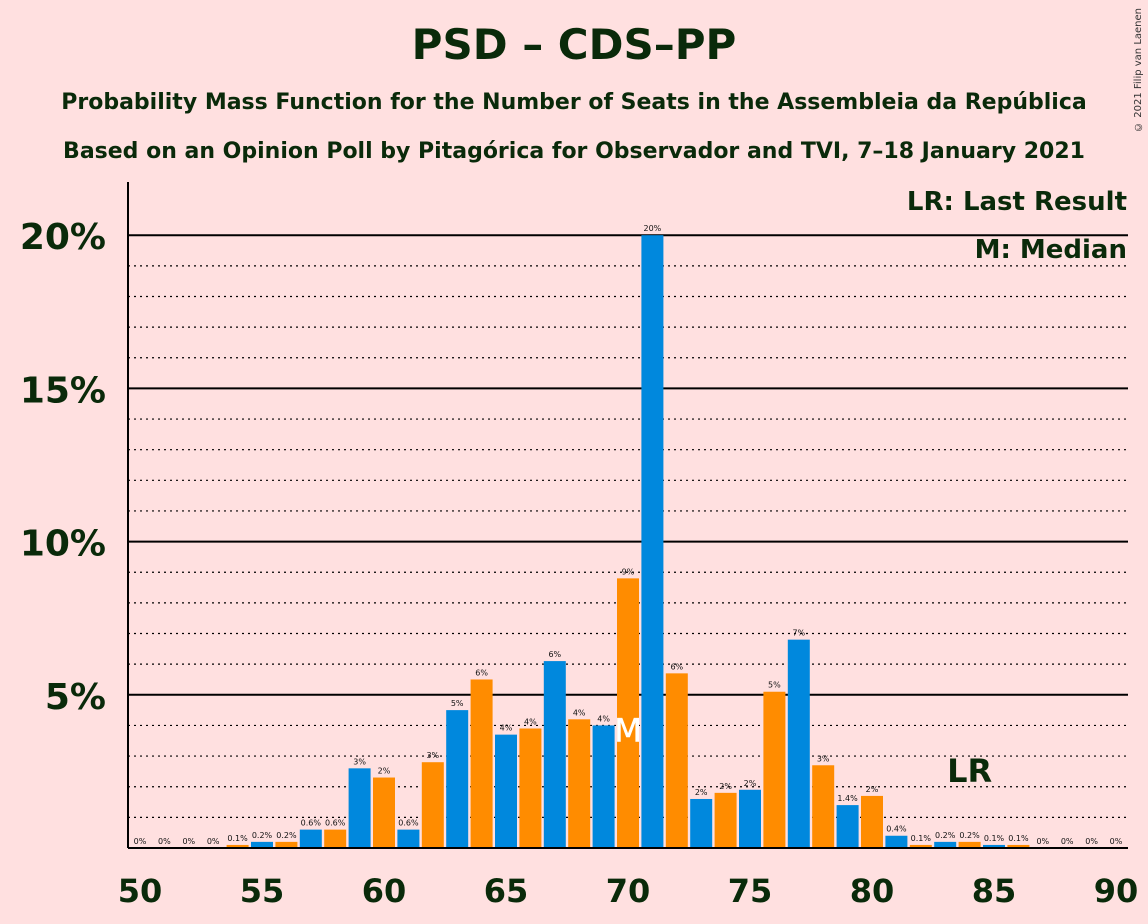 Image resolution: width=1148 pixels, height=924 pixels. What do you see at coordinates (969, 771) in the screenshot?
I see `last-result-marker: LR` at bounding box center [969, 771].